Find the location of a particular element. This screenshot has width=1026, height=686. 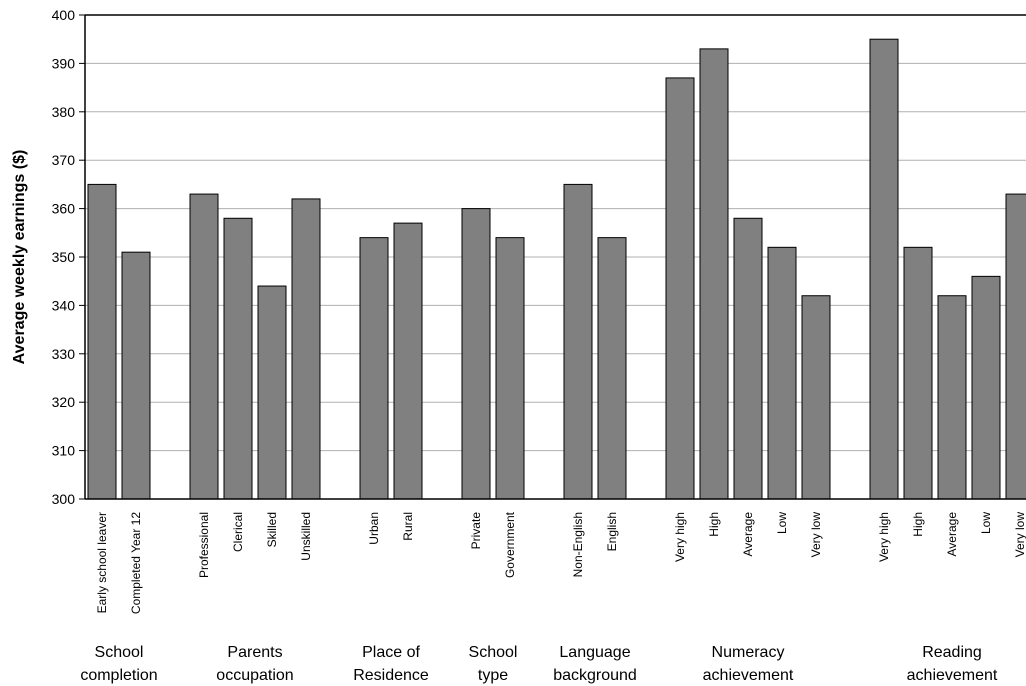

x-tick-label: Rural is located at coordinates (408, 526).